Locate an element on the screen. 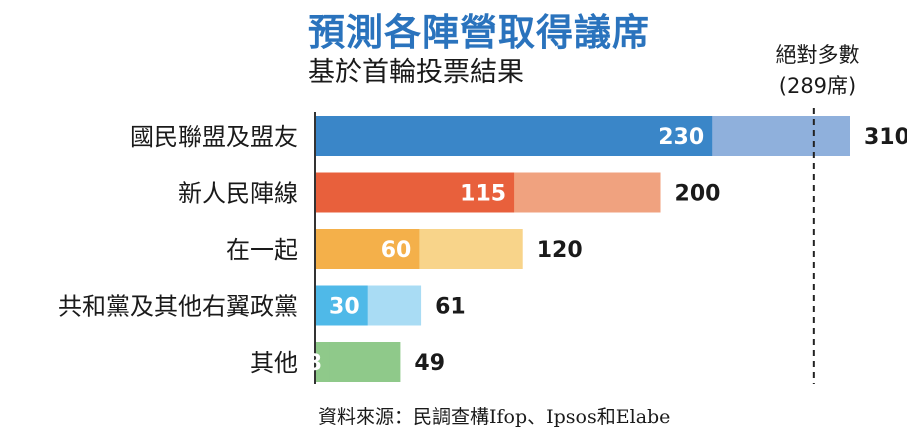 This screenshot has width=907, height=438. value-label-high: 49 is located at coordinates (429, 363).